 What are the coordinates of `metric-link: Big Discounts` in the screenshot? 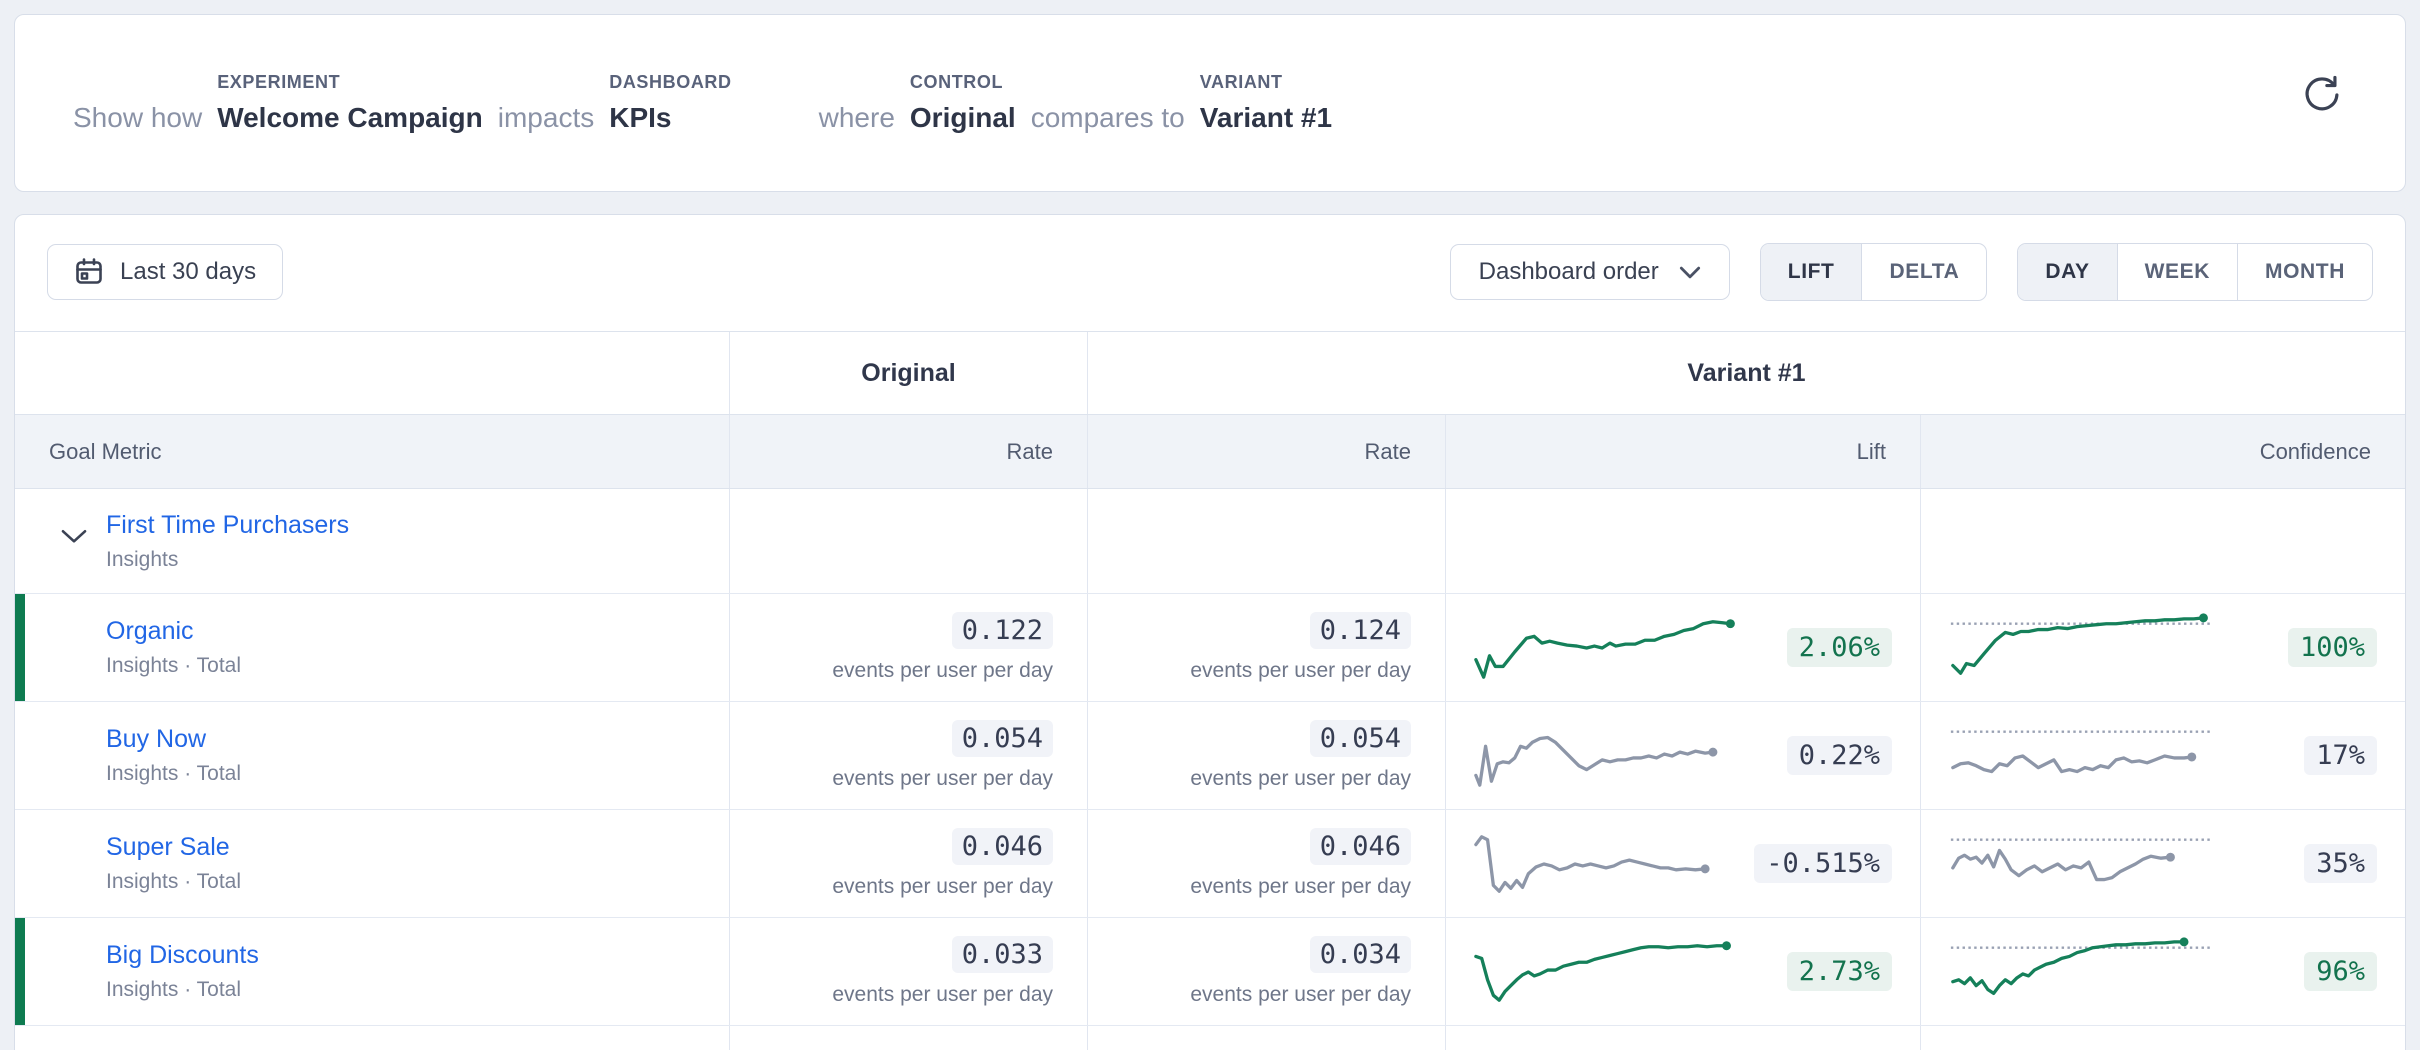 It's located at (182, 955).